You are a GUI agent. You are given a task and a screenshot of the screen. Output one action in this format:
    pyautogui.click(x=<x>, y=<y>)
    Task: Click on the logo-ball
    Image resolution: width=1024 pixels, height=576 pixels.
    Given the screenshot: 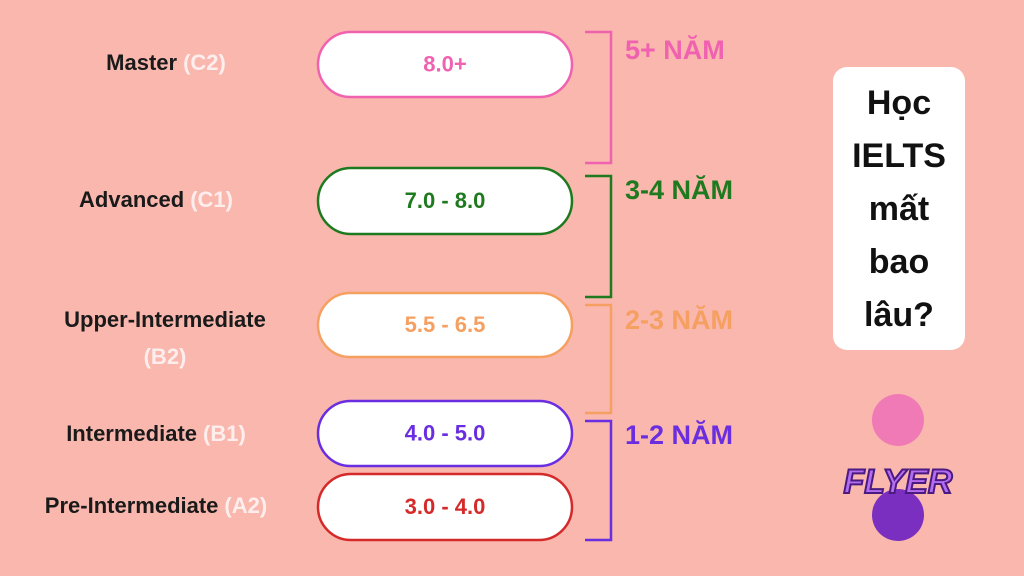 What is the action you would take?
    pyautogui.click(x=898, y=515)
    